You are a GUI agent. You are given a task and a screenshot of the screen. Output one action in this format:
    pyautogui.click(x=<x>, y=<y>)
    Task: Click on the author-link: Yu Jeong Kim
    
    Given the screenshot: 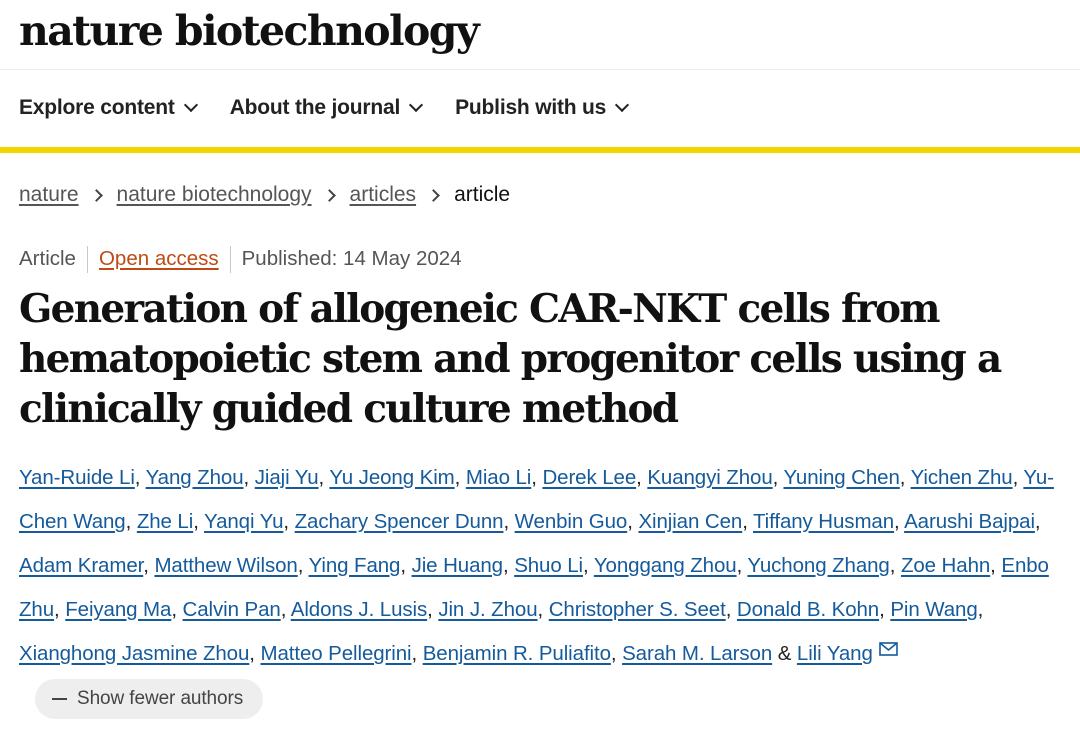 What is the action you would take?
    pyautogui.click(x=392, y=477)
    